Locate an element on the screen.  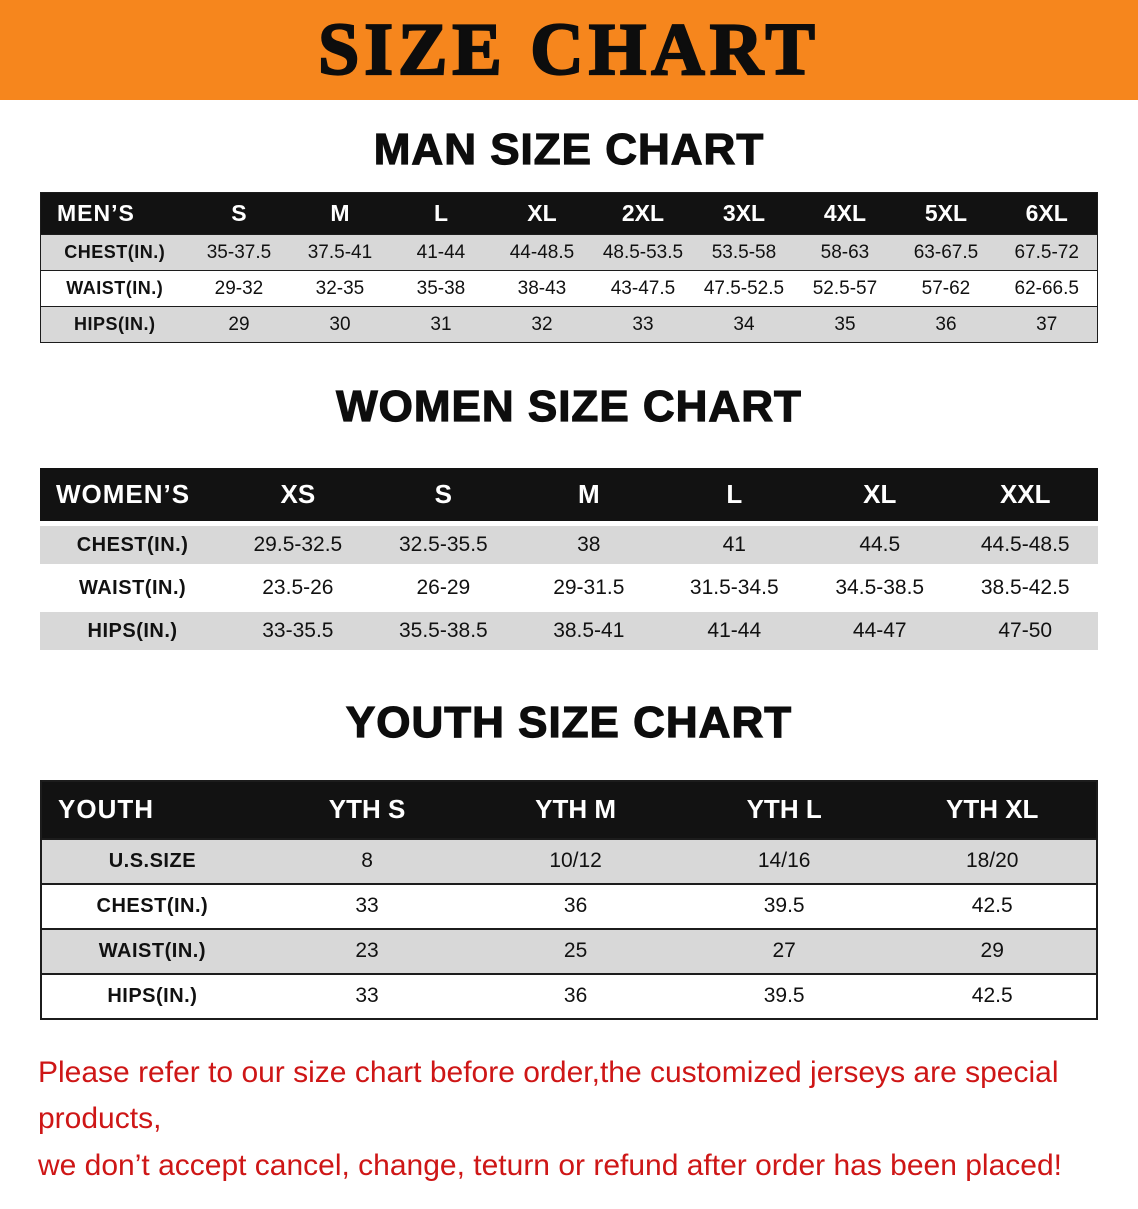
table-header-row: WOMEN’S XS S M L XL XXL is located at coordinates (569, 497).